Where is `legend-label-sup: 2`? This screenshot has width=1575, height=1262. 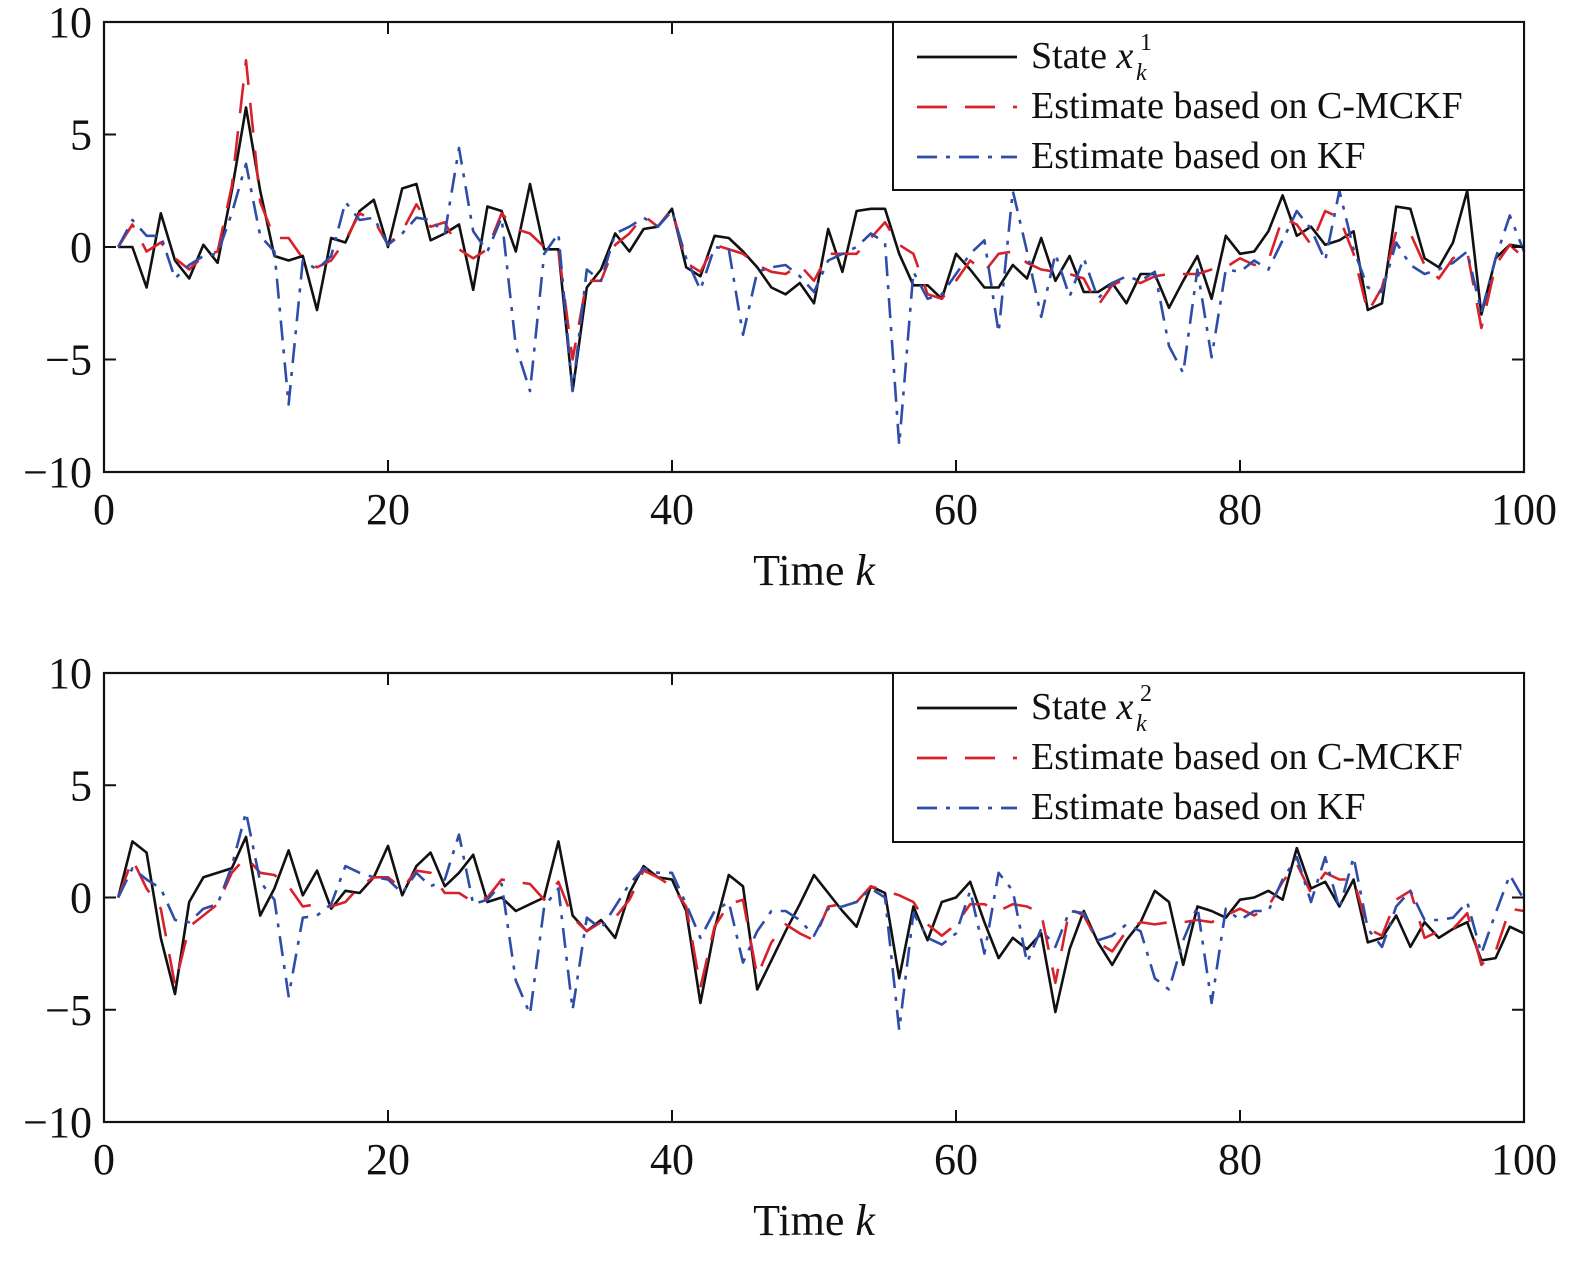 legend-label-sup: 2 is located at coordinates (1146, 694).